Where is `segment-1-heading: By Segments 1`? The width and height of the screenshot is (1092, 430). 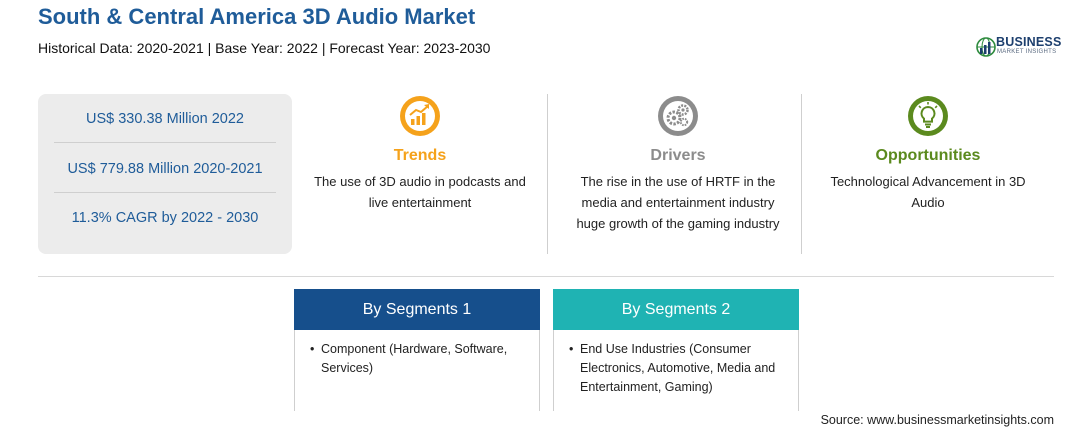 segment-1-heading: By Segments 1 is located at coordinates (417, 309).